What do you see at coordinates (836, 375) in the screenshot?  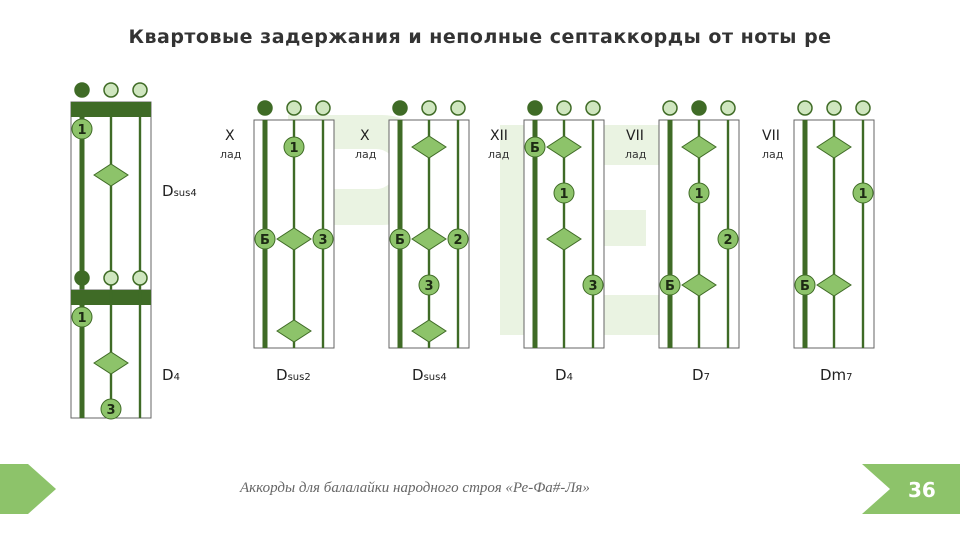 I see `chord-name: Dm7` at bounding box center [836, 375].